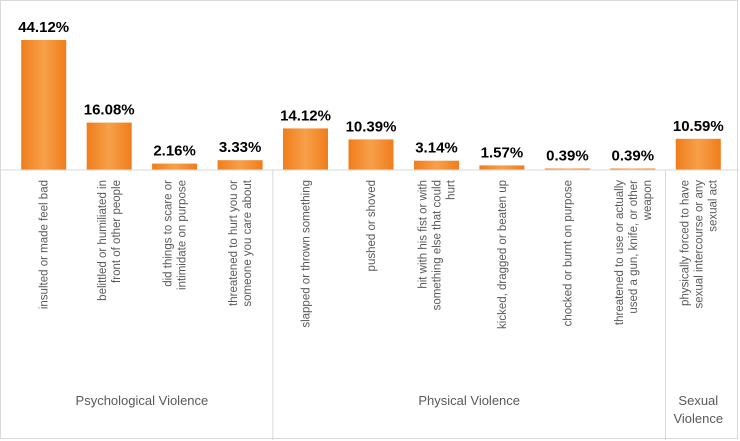 The image size is (740, 441). I want to click on data-label: 3.33%, so click(240, 147).